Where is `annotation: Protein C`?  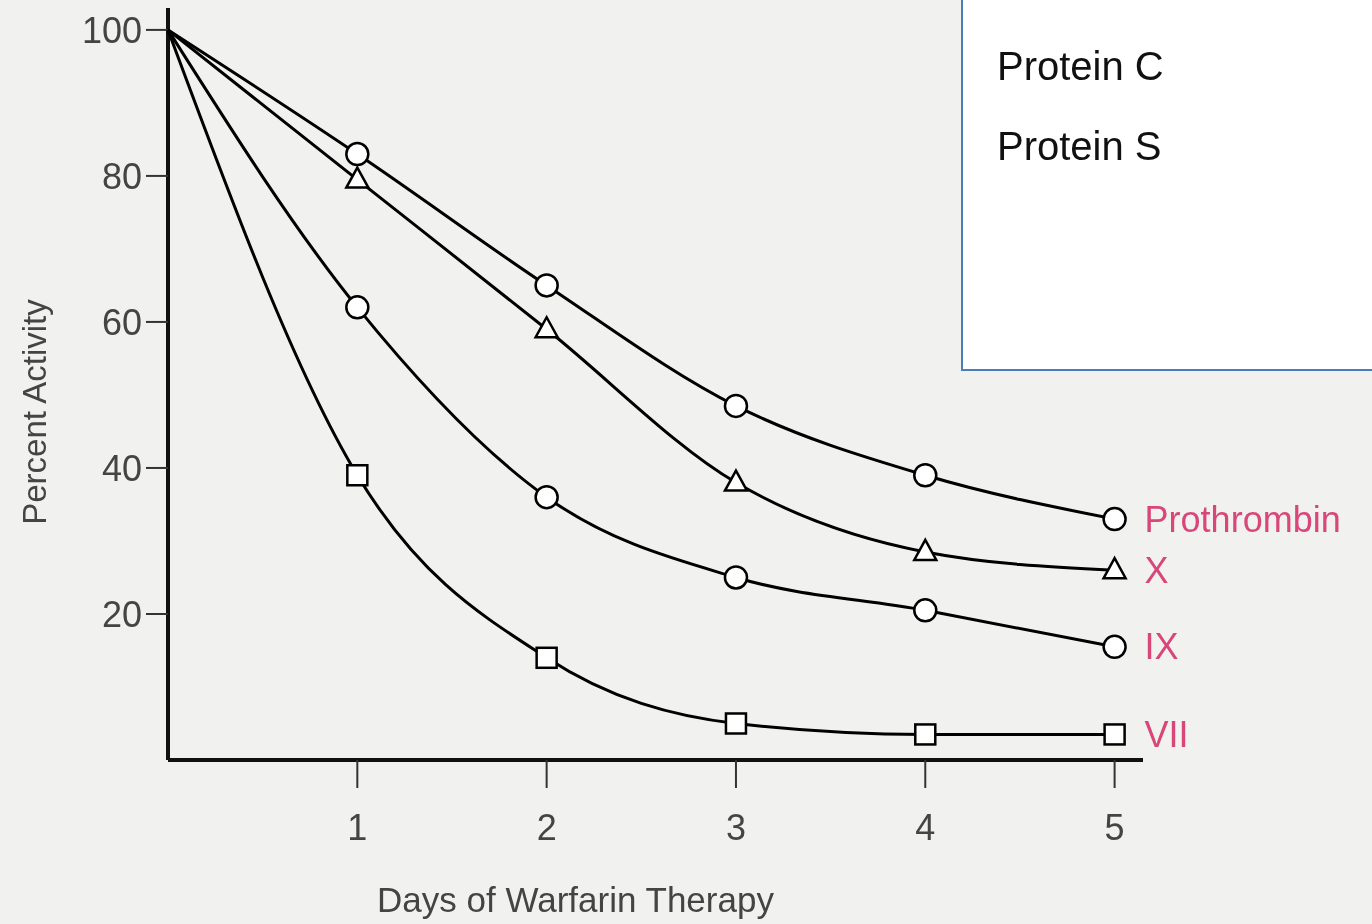 annotation: Protein C is located at coordinates (1080, 66).